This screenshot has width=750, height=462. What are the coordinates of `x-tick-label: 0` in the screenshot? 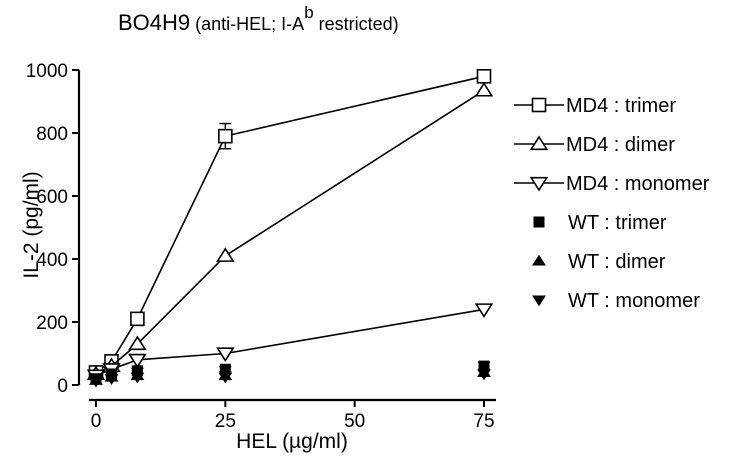 It's located at (96, 421).